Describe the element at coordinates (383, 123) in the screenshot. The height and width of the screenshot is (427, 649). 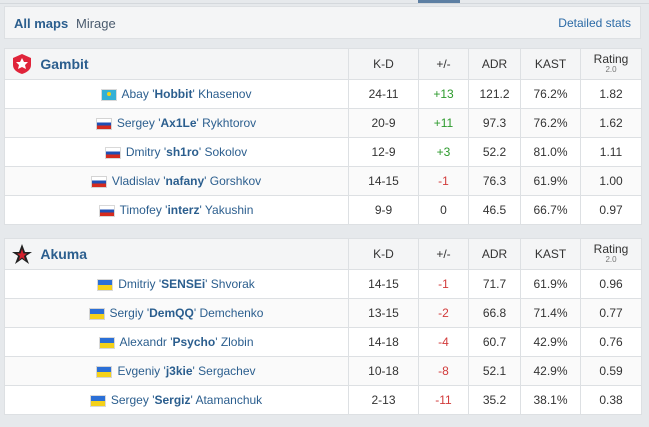
I see `kd-cell: 20-9` at that location.